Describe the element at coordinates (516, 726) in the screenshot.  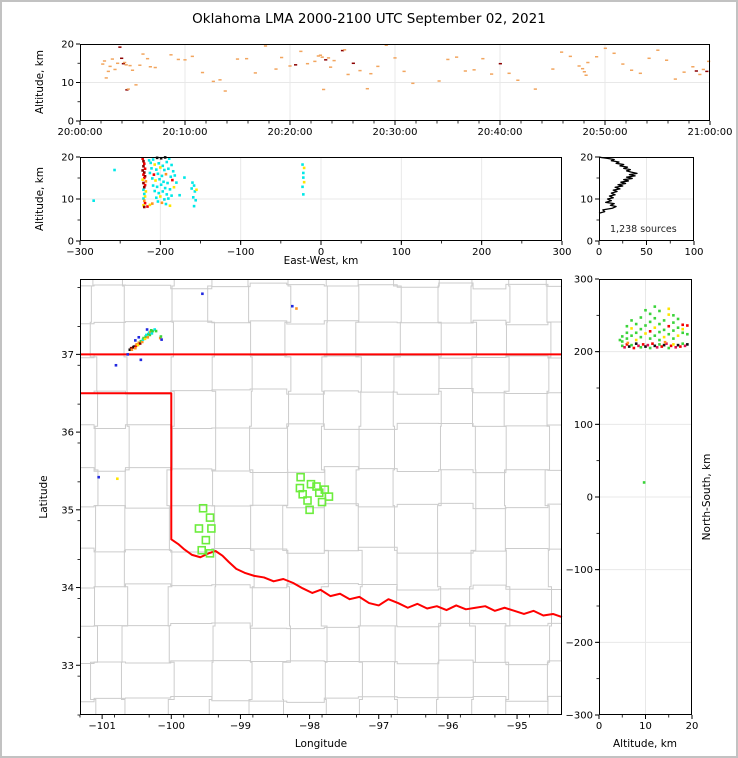
I see `svg-text: −95` at that location.